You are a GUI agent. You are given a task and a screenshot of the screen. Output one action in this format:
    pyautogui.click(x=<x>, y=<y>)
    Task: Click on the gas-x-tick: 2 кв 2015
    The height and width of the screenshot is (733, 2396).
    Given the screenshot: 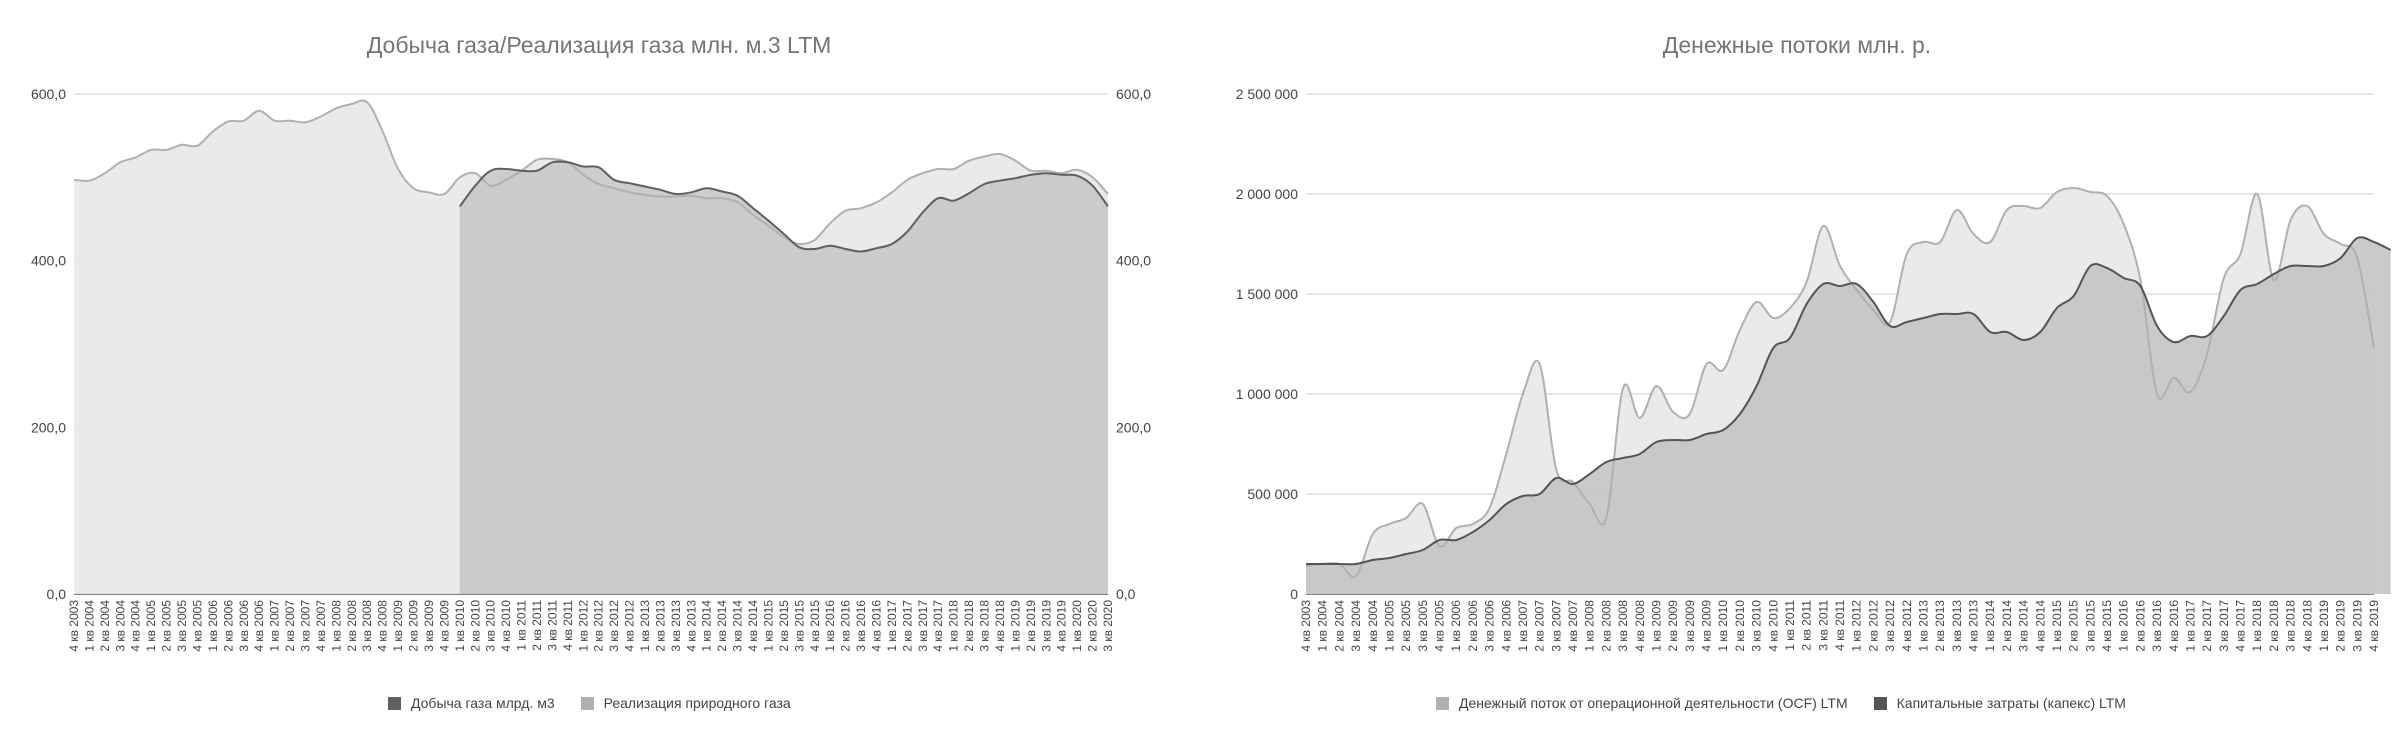 What is the action you would take?
    pyautogui.click(x=784, y=626)
    